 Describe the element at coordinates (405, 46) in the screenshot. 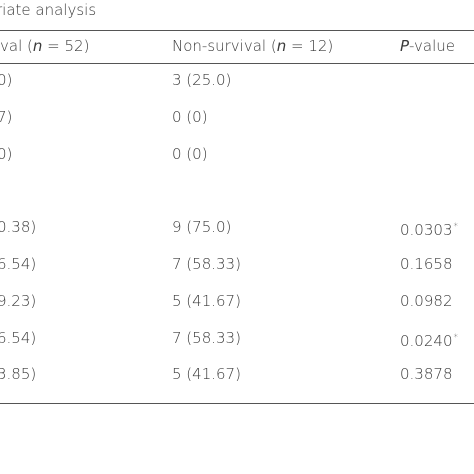

I see `header-italic: P` at that location.